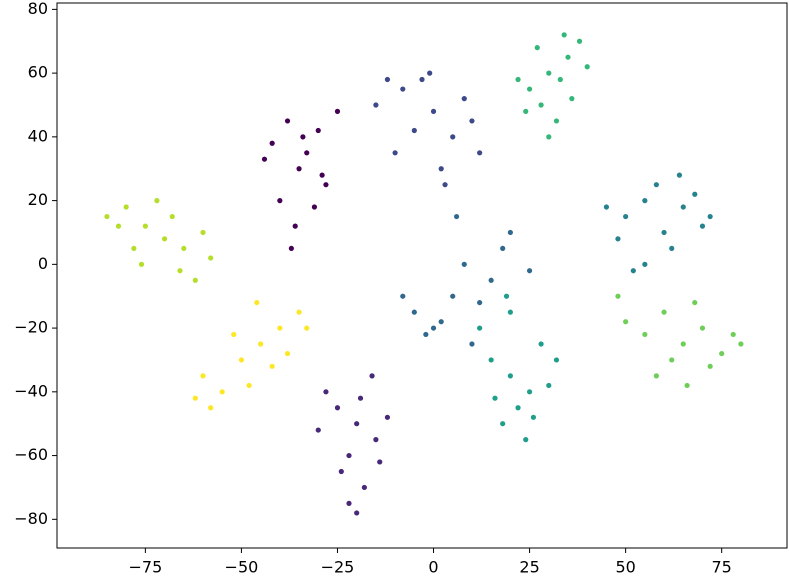  What do you see at coordinates (433, 567) in the screenshot?
I see `x-tick-label: 0` at bounding box center [433, 567].